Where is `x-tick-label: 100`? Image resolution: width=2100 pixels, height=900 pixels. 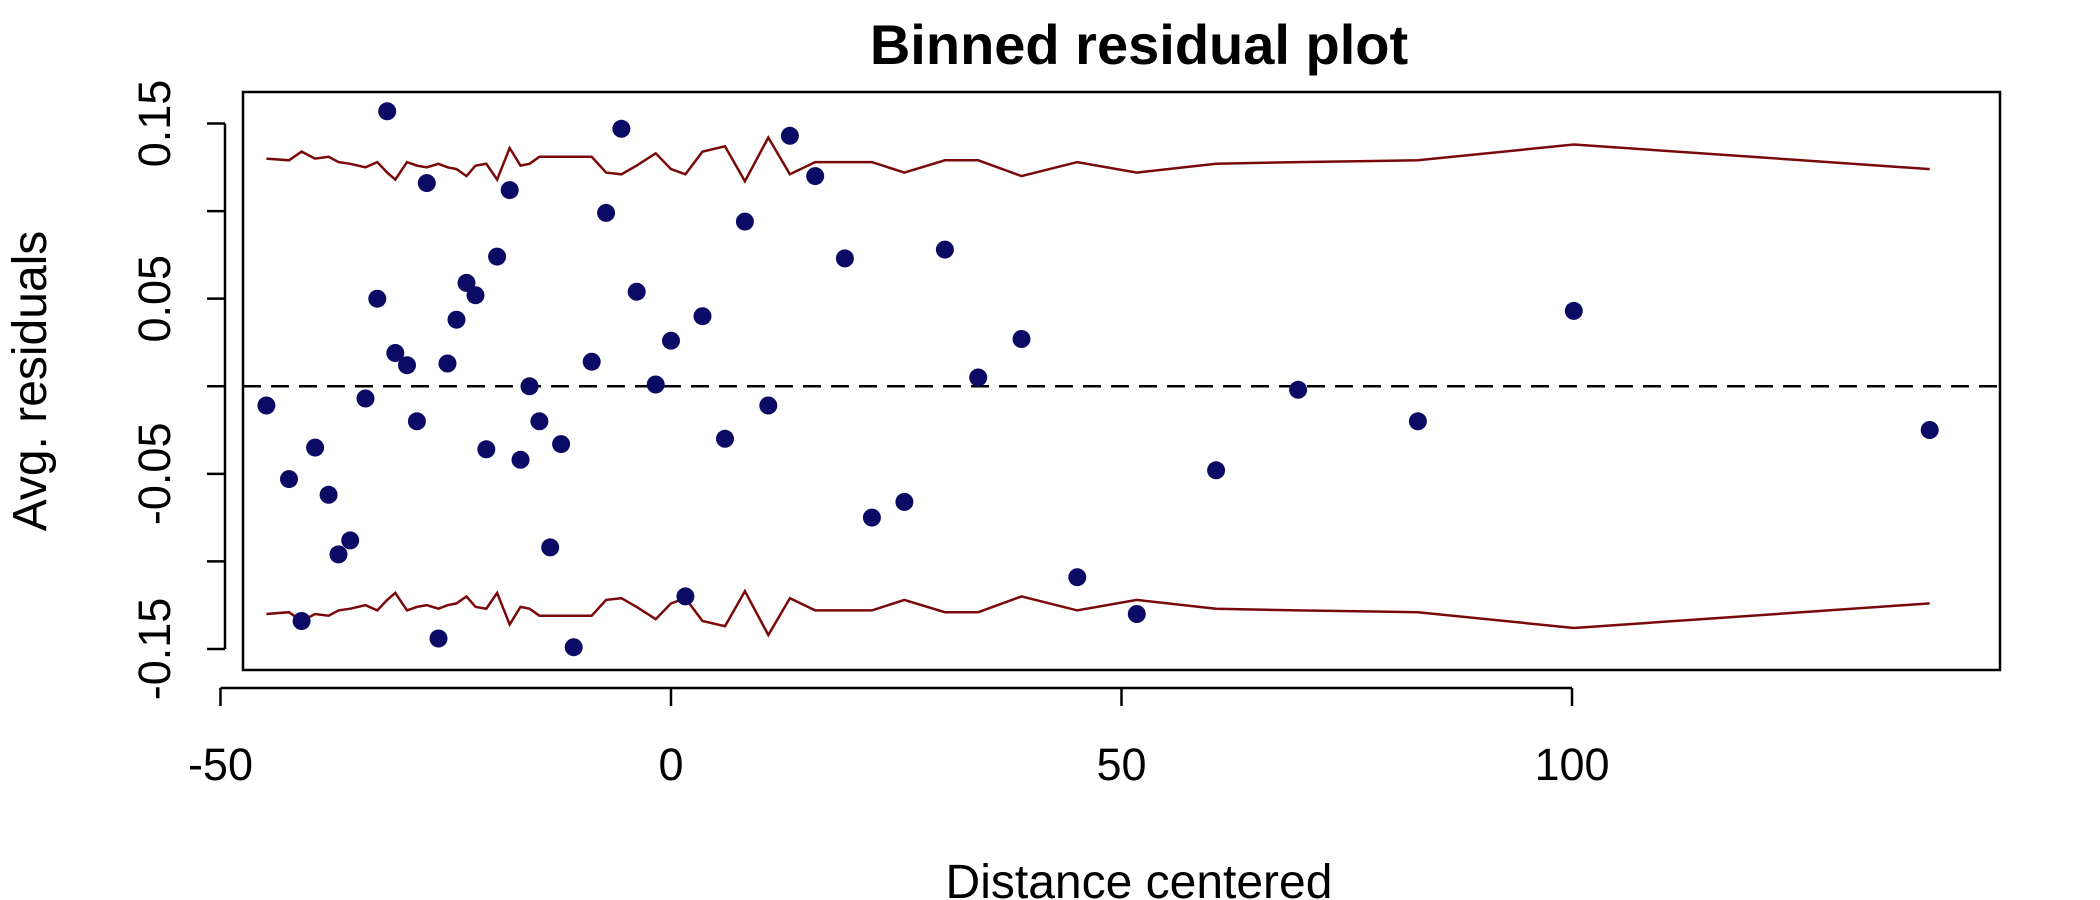 x-tick-label: 100 is located at coordinates (1571, 764).